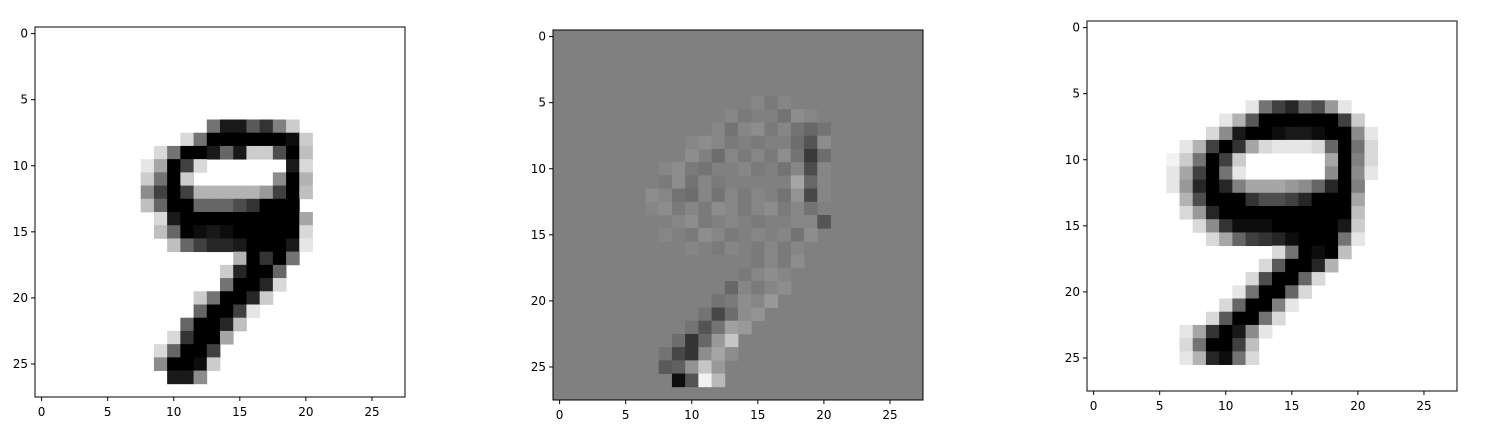 The image size is (1501, 437). I want to click on y-tick-label: 25, so click(1072, 358).